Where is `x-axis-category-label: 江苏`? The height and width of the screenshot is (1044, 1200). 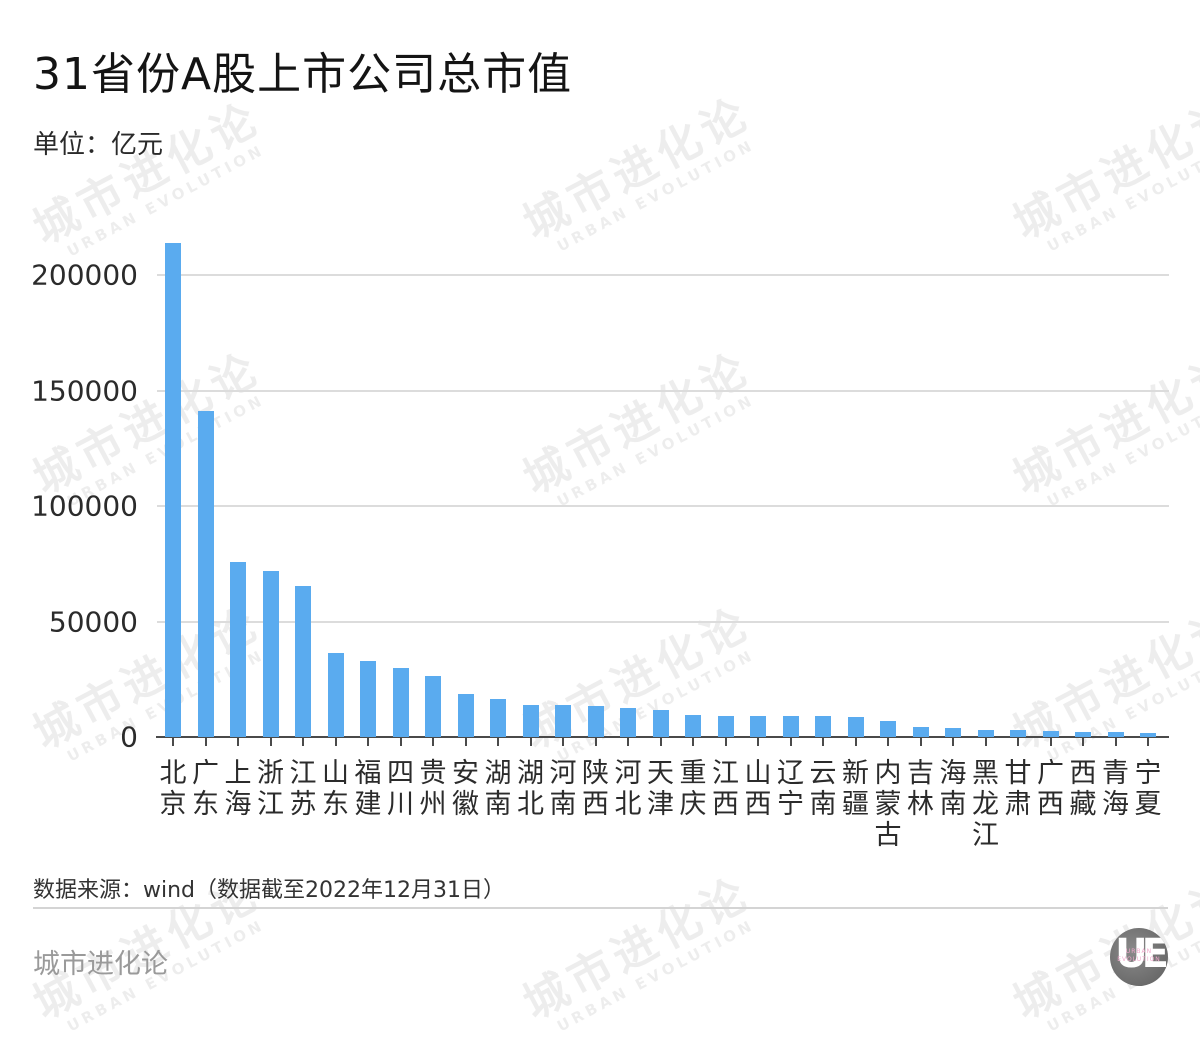
x-axis-category-label: 江苏 is located at coordinates (303, 789).